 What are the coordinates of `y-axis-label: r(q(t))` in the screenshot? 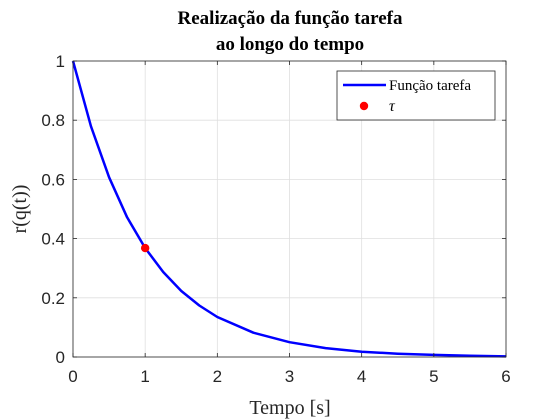 It's located at (20, 209).